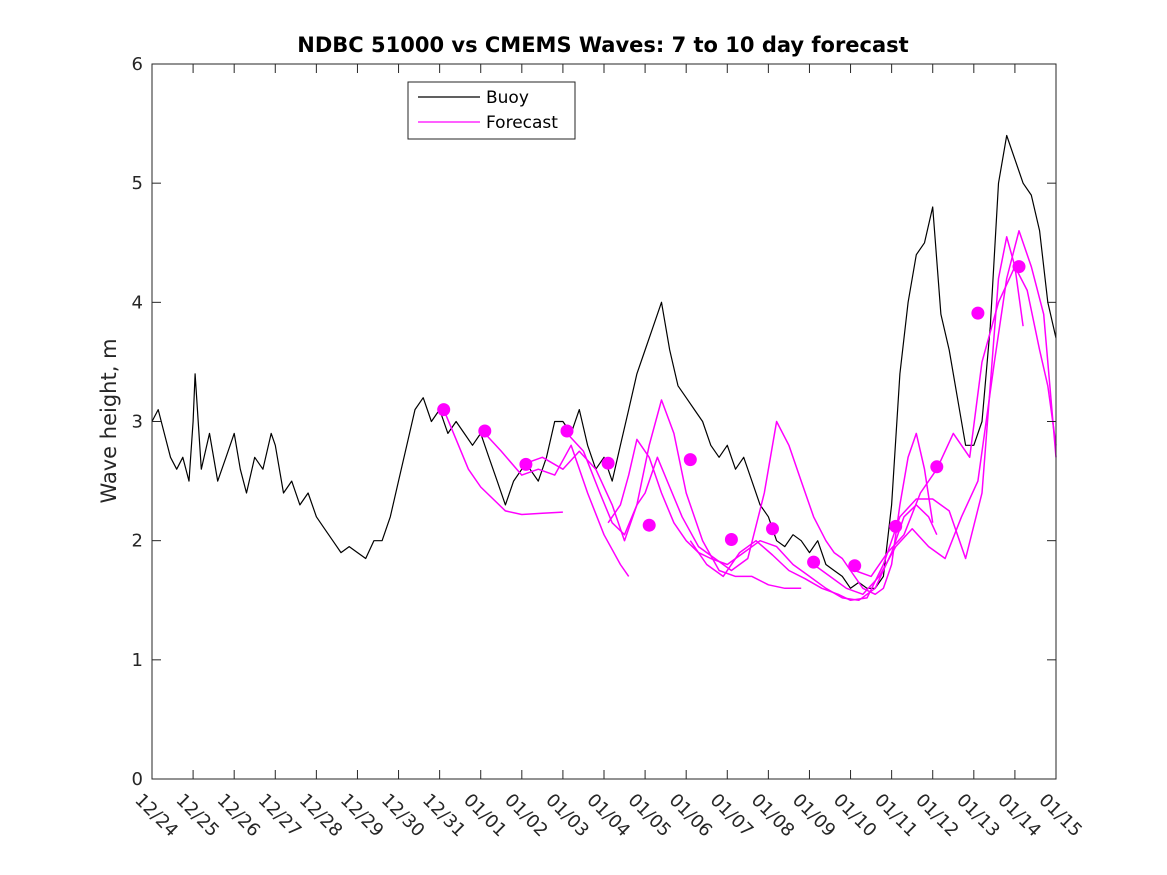 Image resolution: width=1167 pixels, height=875 pixels. What do you see at coordinates (137, 422) in the screenshot?
I see `y-tick-label: 3` at bounding box center [137, 422].